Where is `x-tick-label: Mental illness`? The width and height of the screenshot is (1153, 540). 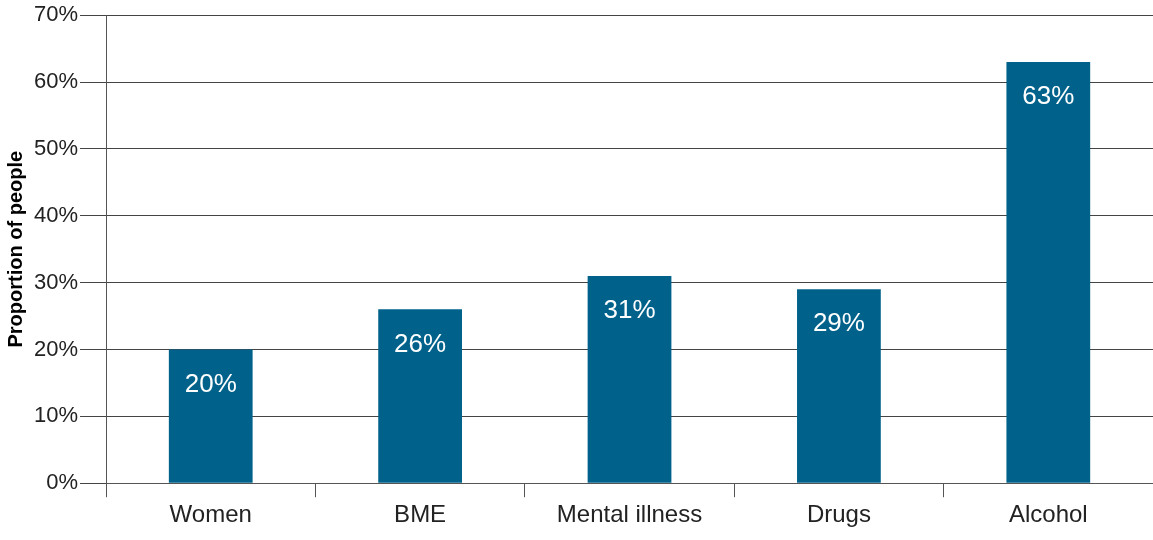 x-tick-label: Mental illness is located at coordinates (629, 514).